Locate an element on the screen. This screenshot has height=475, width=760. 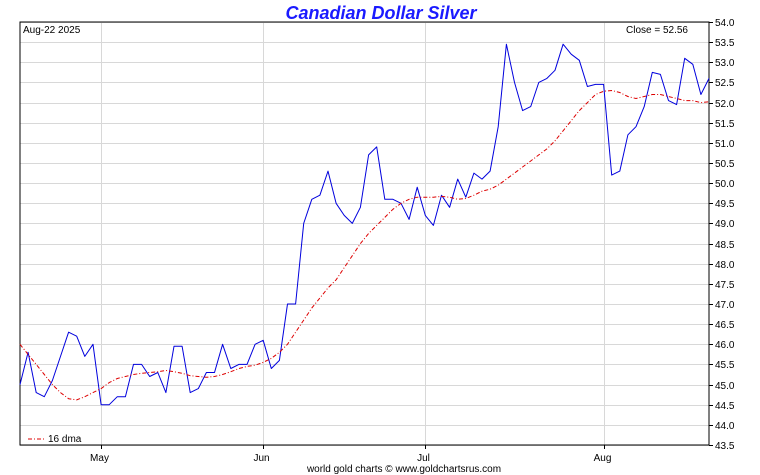
y-tick-label: 51.0 is located at coordinates (725, 144).